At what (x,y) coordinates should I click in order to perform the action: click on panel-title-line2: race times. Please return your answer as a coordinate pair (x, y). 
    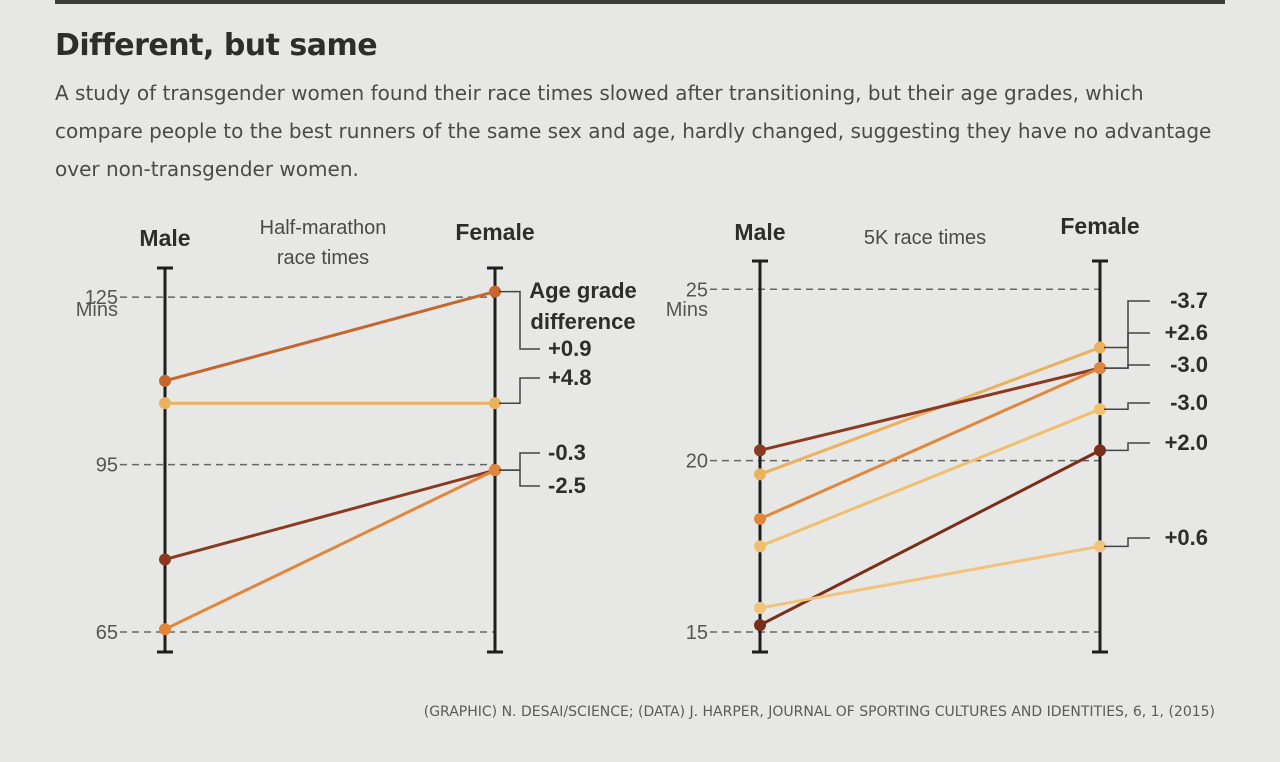
    Looking at the image, I should click on (323, 258).